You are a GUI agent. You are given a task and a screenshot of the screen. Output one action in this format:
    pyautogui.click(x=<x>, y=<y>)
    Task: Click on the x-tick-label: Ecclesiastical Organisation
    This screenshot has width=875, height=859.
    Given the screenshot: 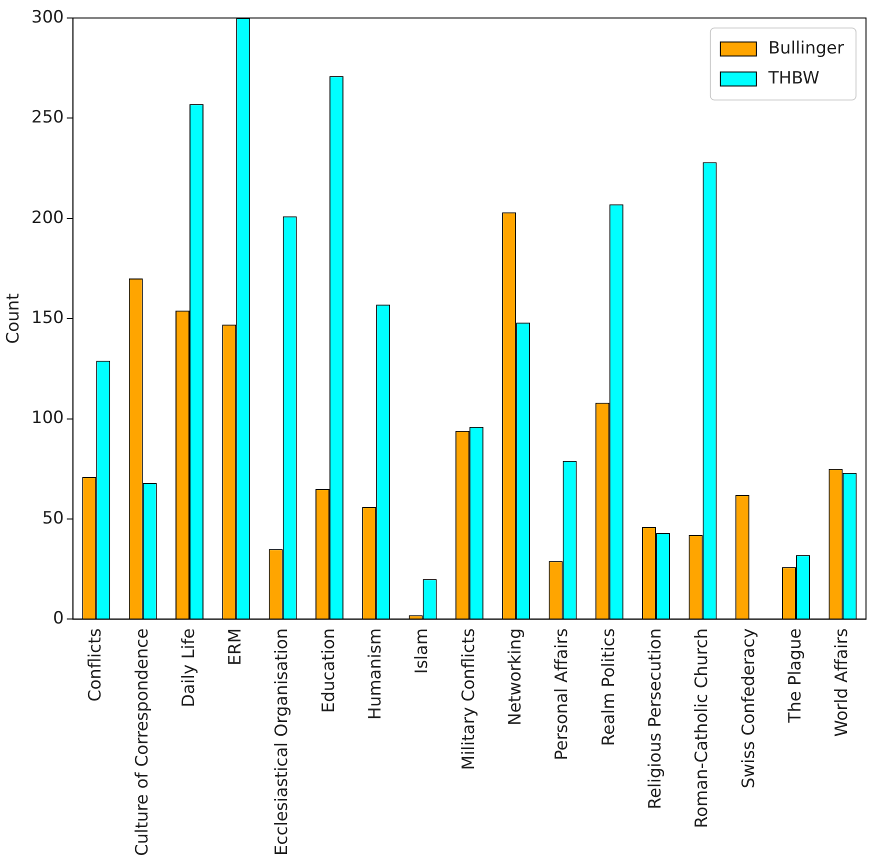 What is the action you would take?
    pyautogui.click(x=282, y=742)
    